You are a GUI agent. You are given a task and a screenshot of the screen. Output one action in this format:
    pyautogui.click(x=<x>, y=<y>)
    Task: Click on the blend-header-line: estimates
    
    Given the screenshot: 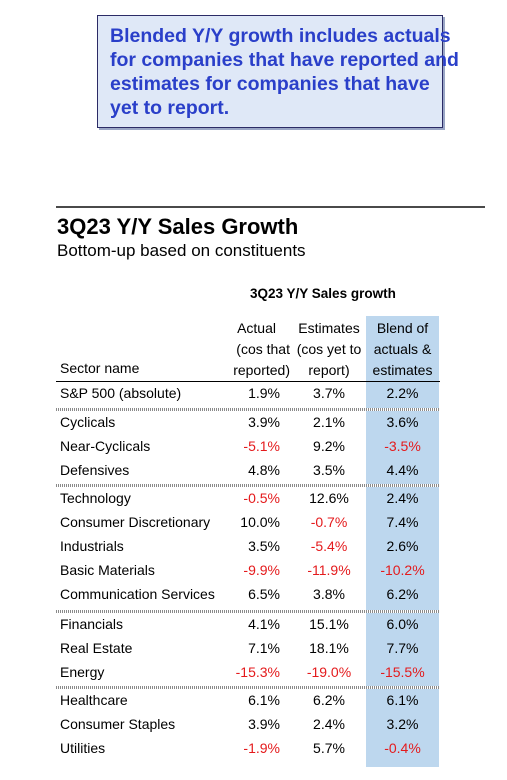 What is the action you would take?
    pyautogui.click(x=402, y=370)
    